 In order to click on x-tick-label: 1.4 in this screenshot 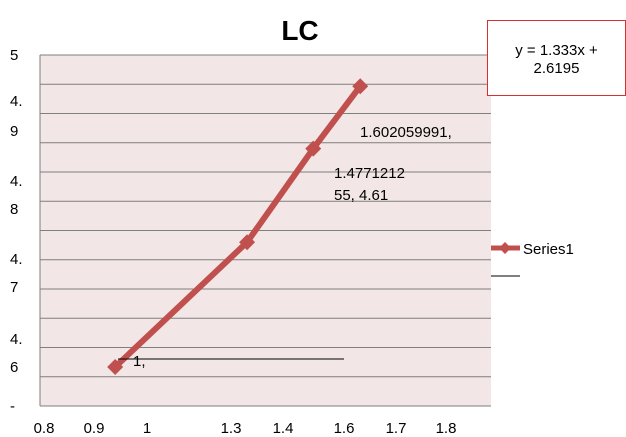, I will do `click(283, 428)`.